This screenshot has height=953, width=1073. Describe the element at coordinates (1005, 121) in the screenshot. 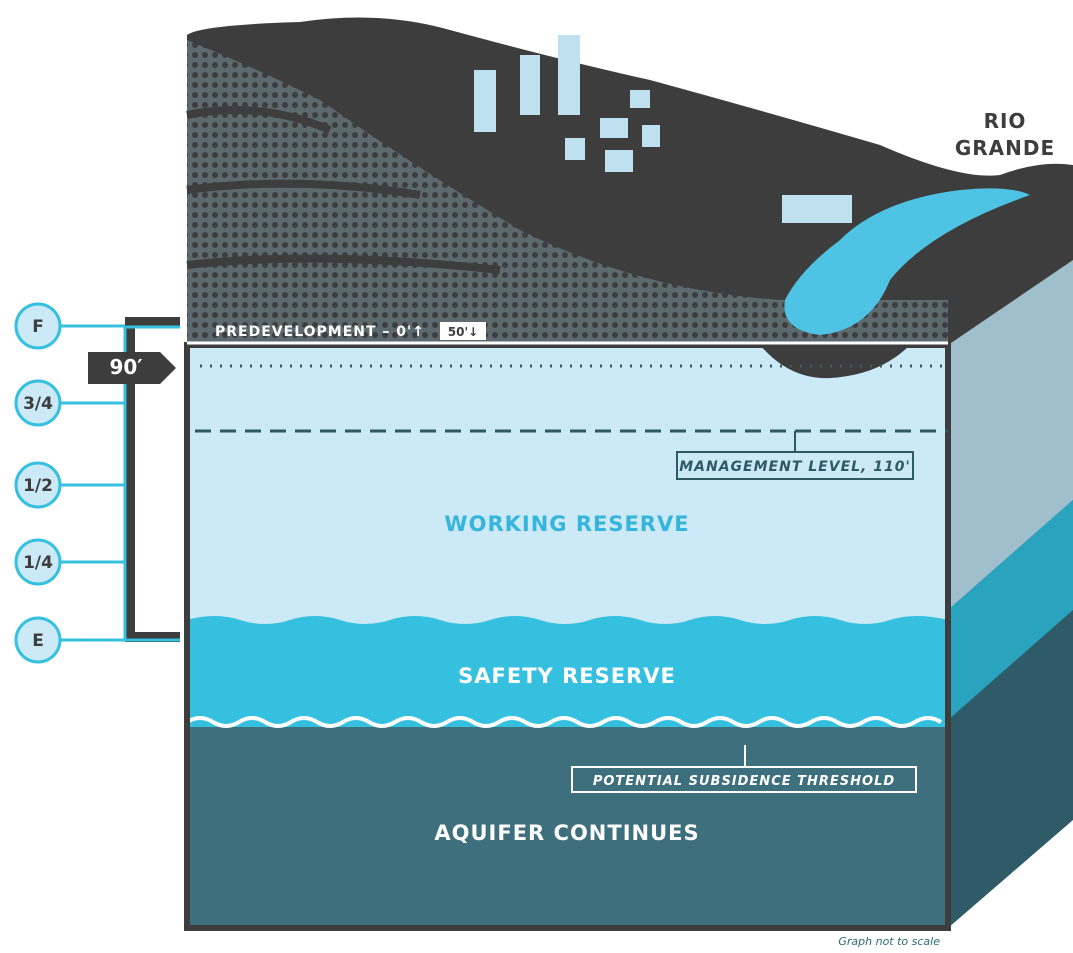

I see `river-label: RIO` at that location.